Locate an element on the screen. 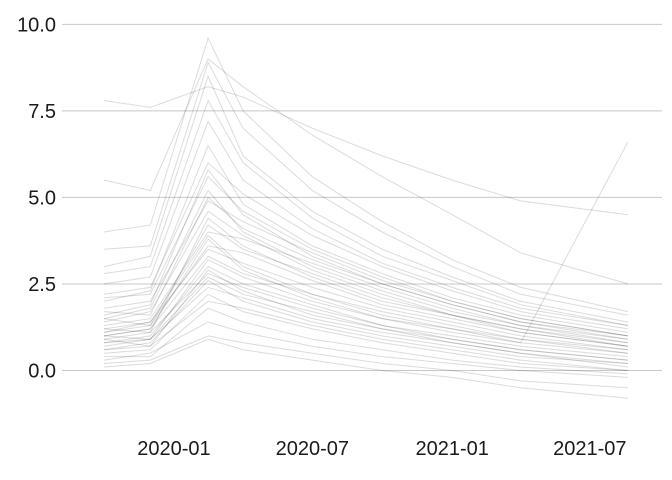  x-tick-label: 2021-07 is located at coordinates (589, 449).